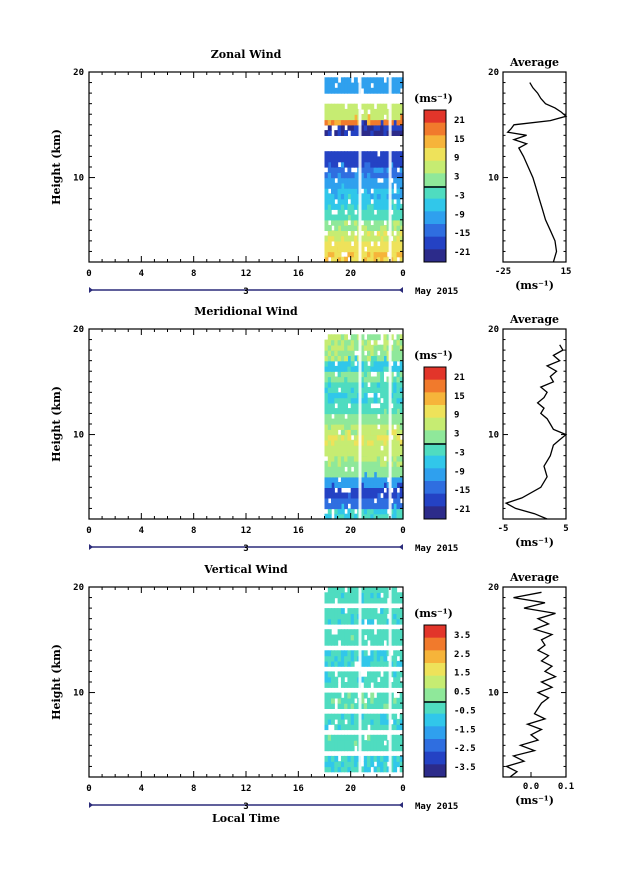 This screenshot has height=873, width=623. I want to click on colorbar-tick-label: -3, so click(459, 196).